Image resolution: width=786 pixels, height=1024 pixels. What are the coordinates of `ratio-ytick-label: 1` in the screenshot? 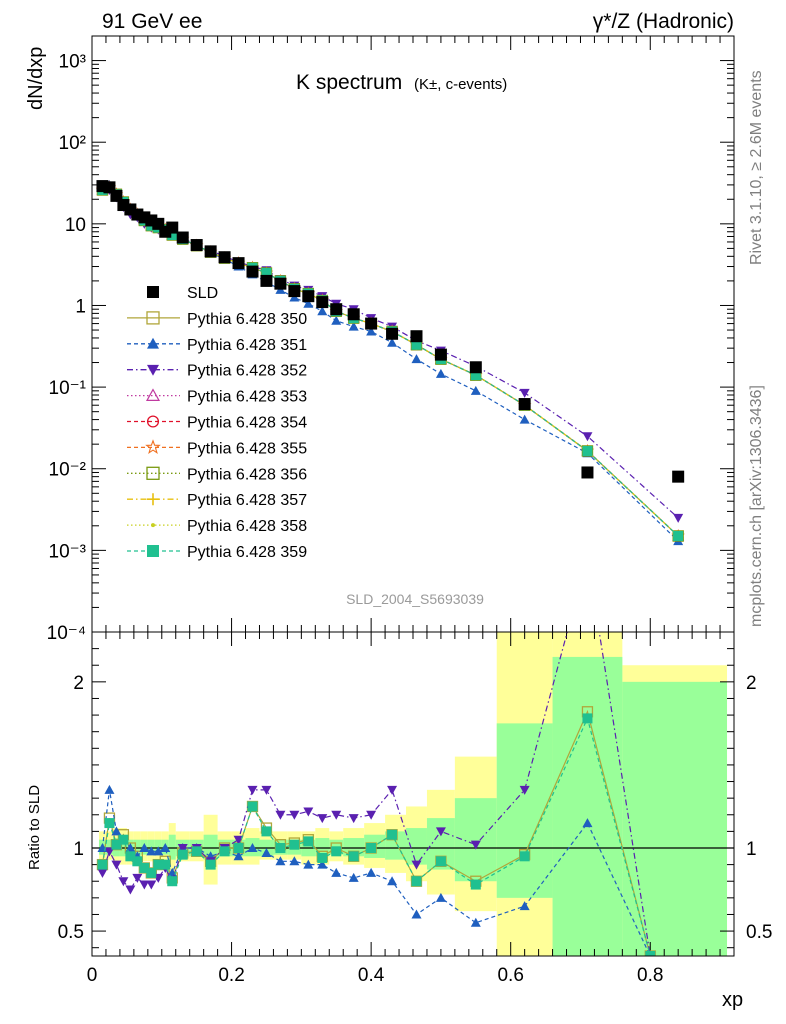 It's located at (78, 849).